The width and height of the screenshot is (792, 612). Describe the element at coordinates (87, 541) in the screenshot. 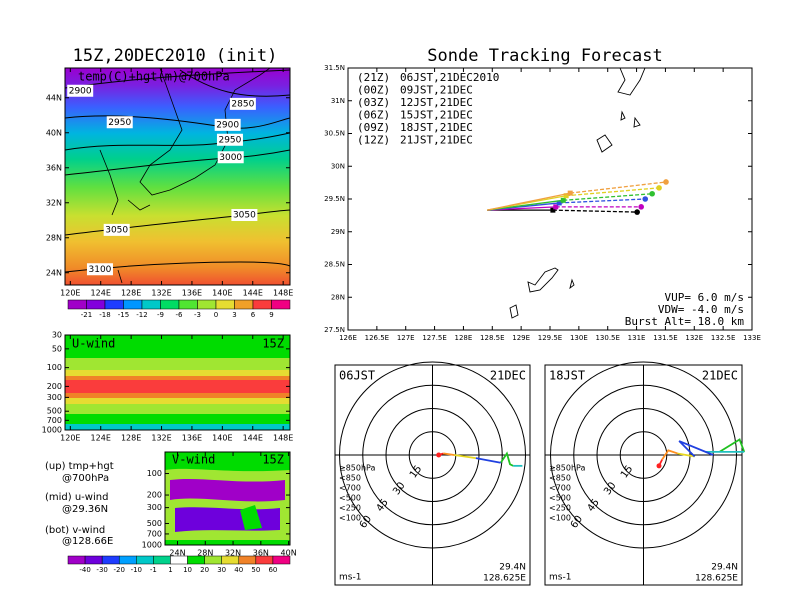

I see `note: @128.66E` at that location.